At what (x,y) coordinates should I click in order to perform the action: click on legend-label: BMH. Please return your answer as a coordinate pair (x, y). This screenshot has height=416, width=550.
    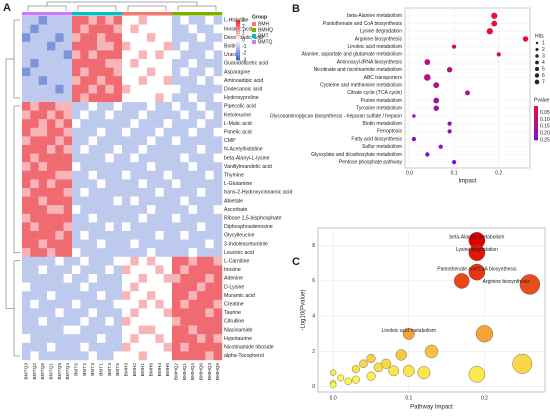
    Looking at the image, I should click on (264, 24).